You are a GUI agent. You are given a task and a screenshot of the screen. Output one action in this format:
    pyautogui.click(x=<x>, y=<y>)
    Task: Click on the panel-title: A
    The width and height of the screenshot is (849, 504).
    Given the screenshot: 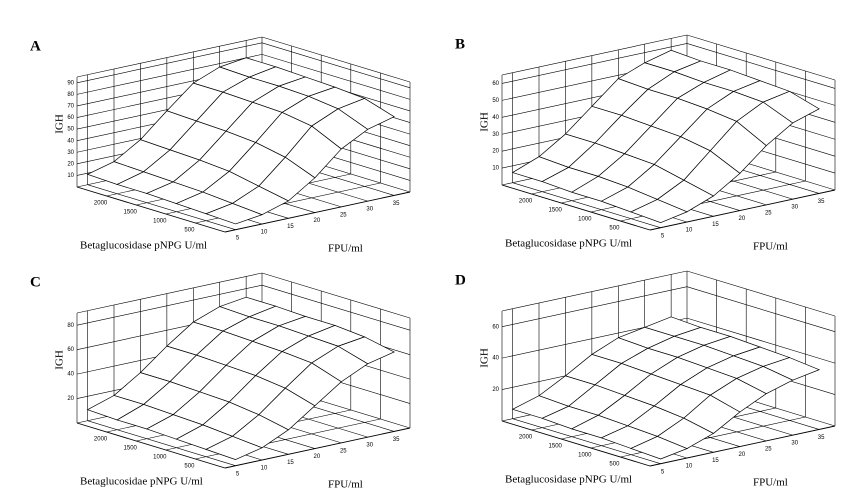 What is the action you would take?
    pyautogui.click(x=35, y=46)
    